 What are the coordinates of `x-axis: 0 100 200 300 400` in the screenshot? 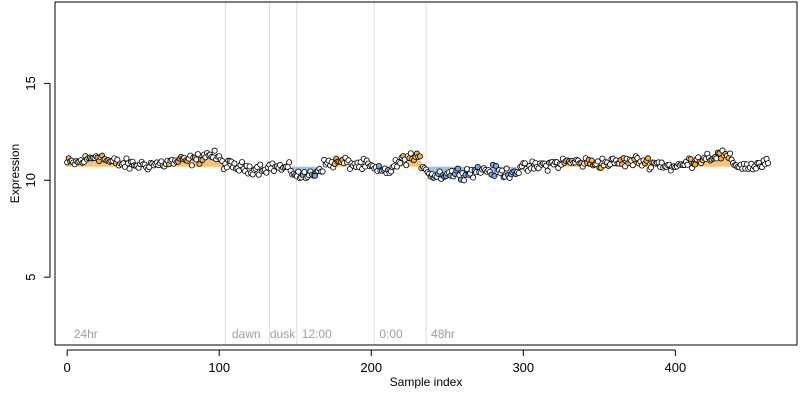 It's located at (375, 362).